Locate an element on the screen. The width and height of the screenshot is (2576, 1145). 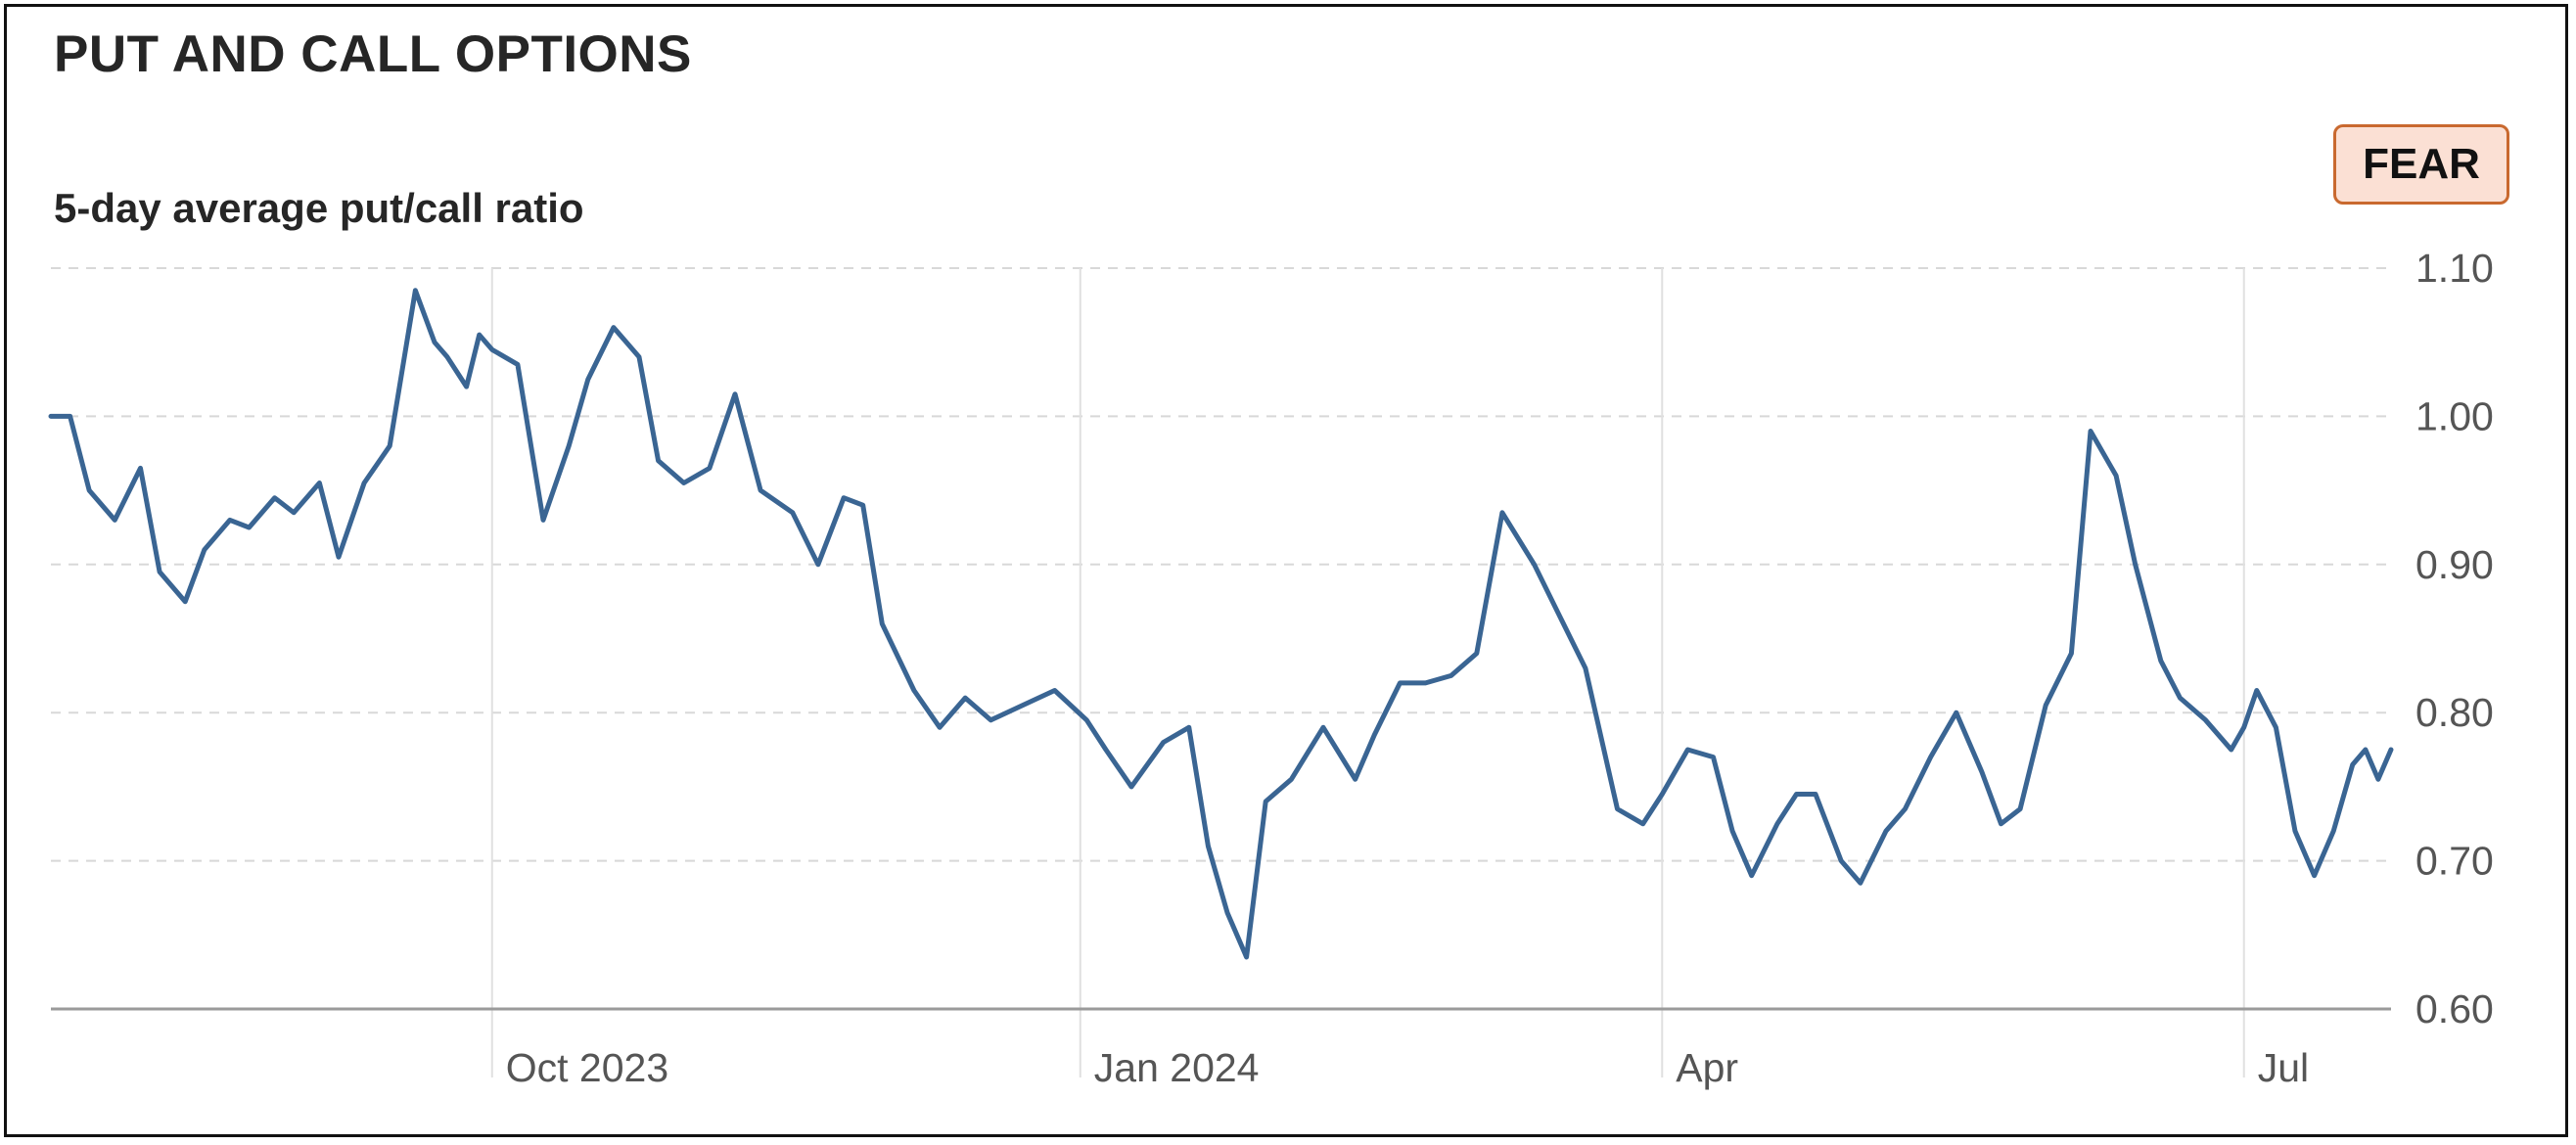
y-tick-label: 1.00 is located at coordinates (2454, 415).